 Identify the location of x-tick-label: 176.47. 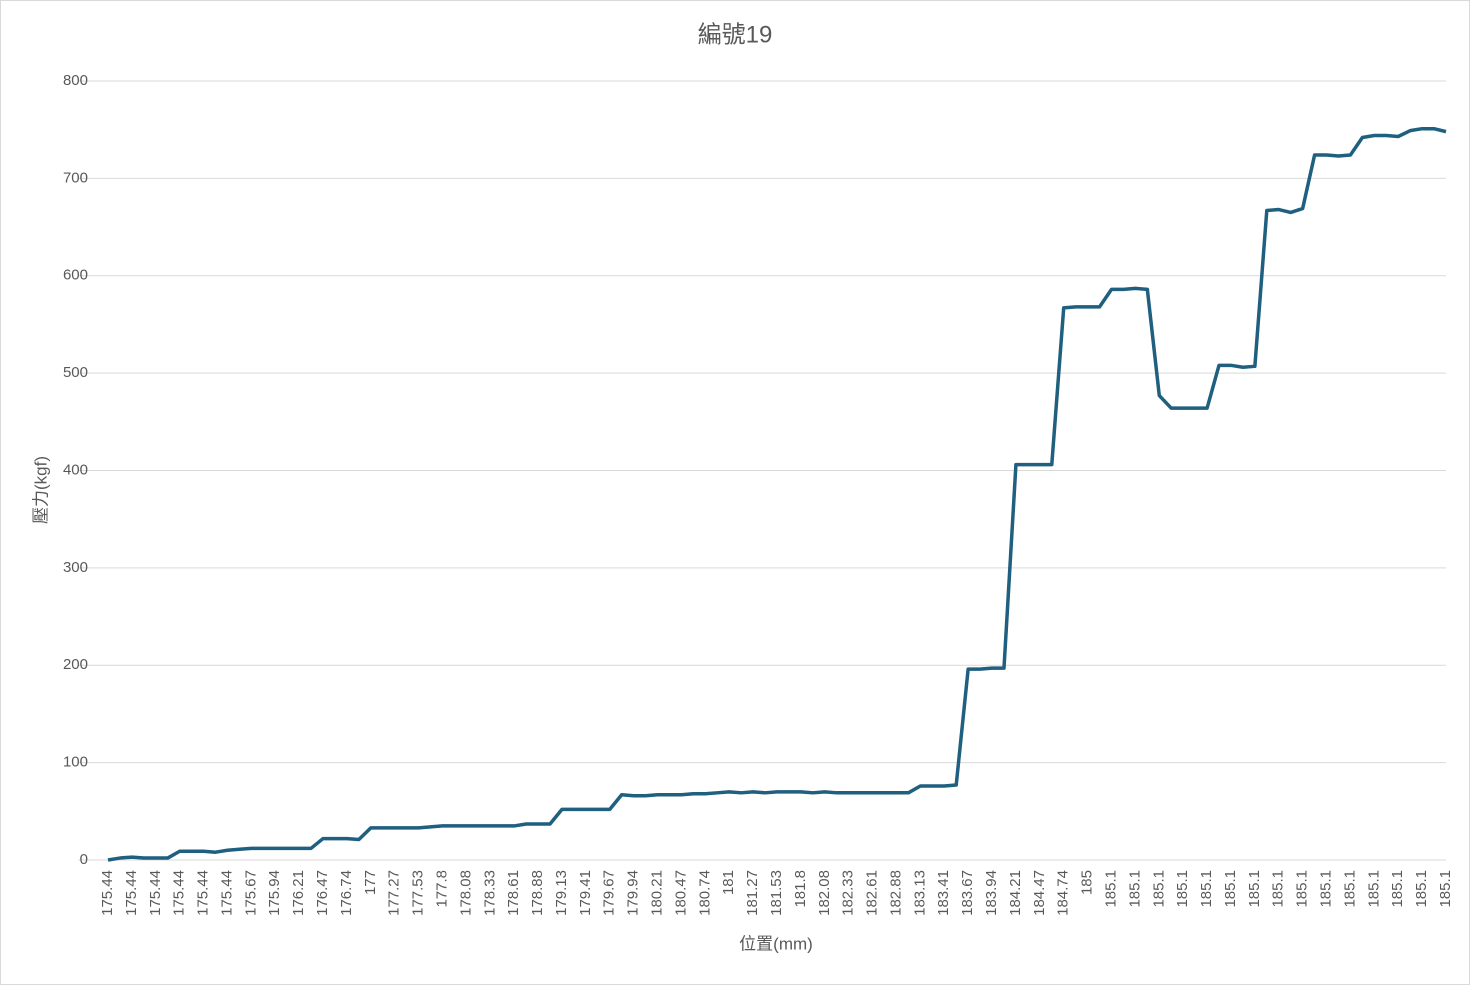
(322, 893).